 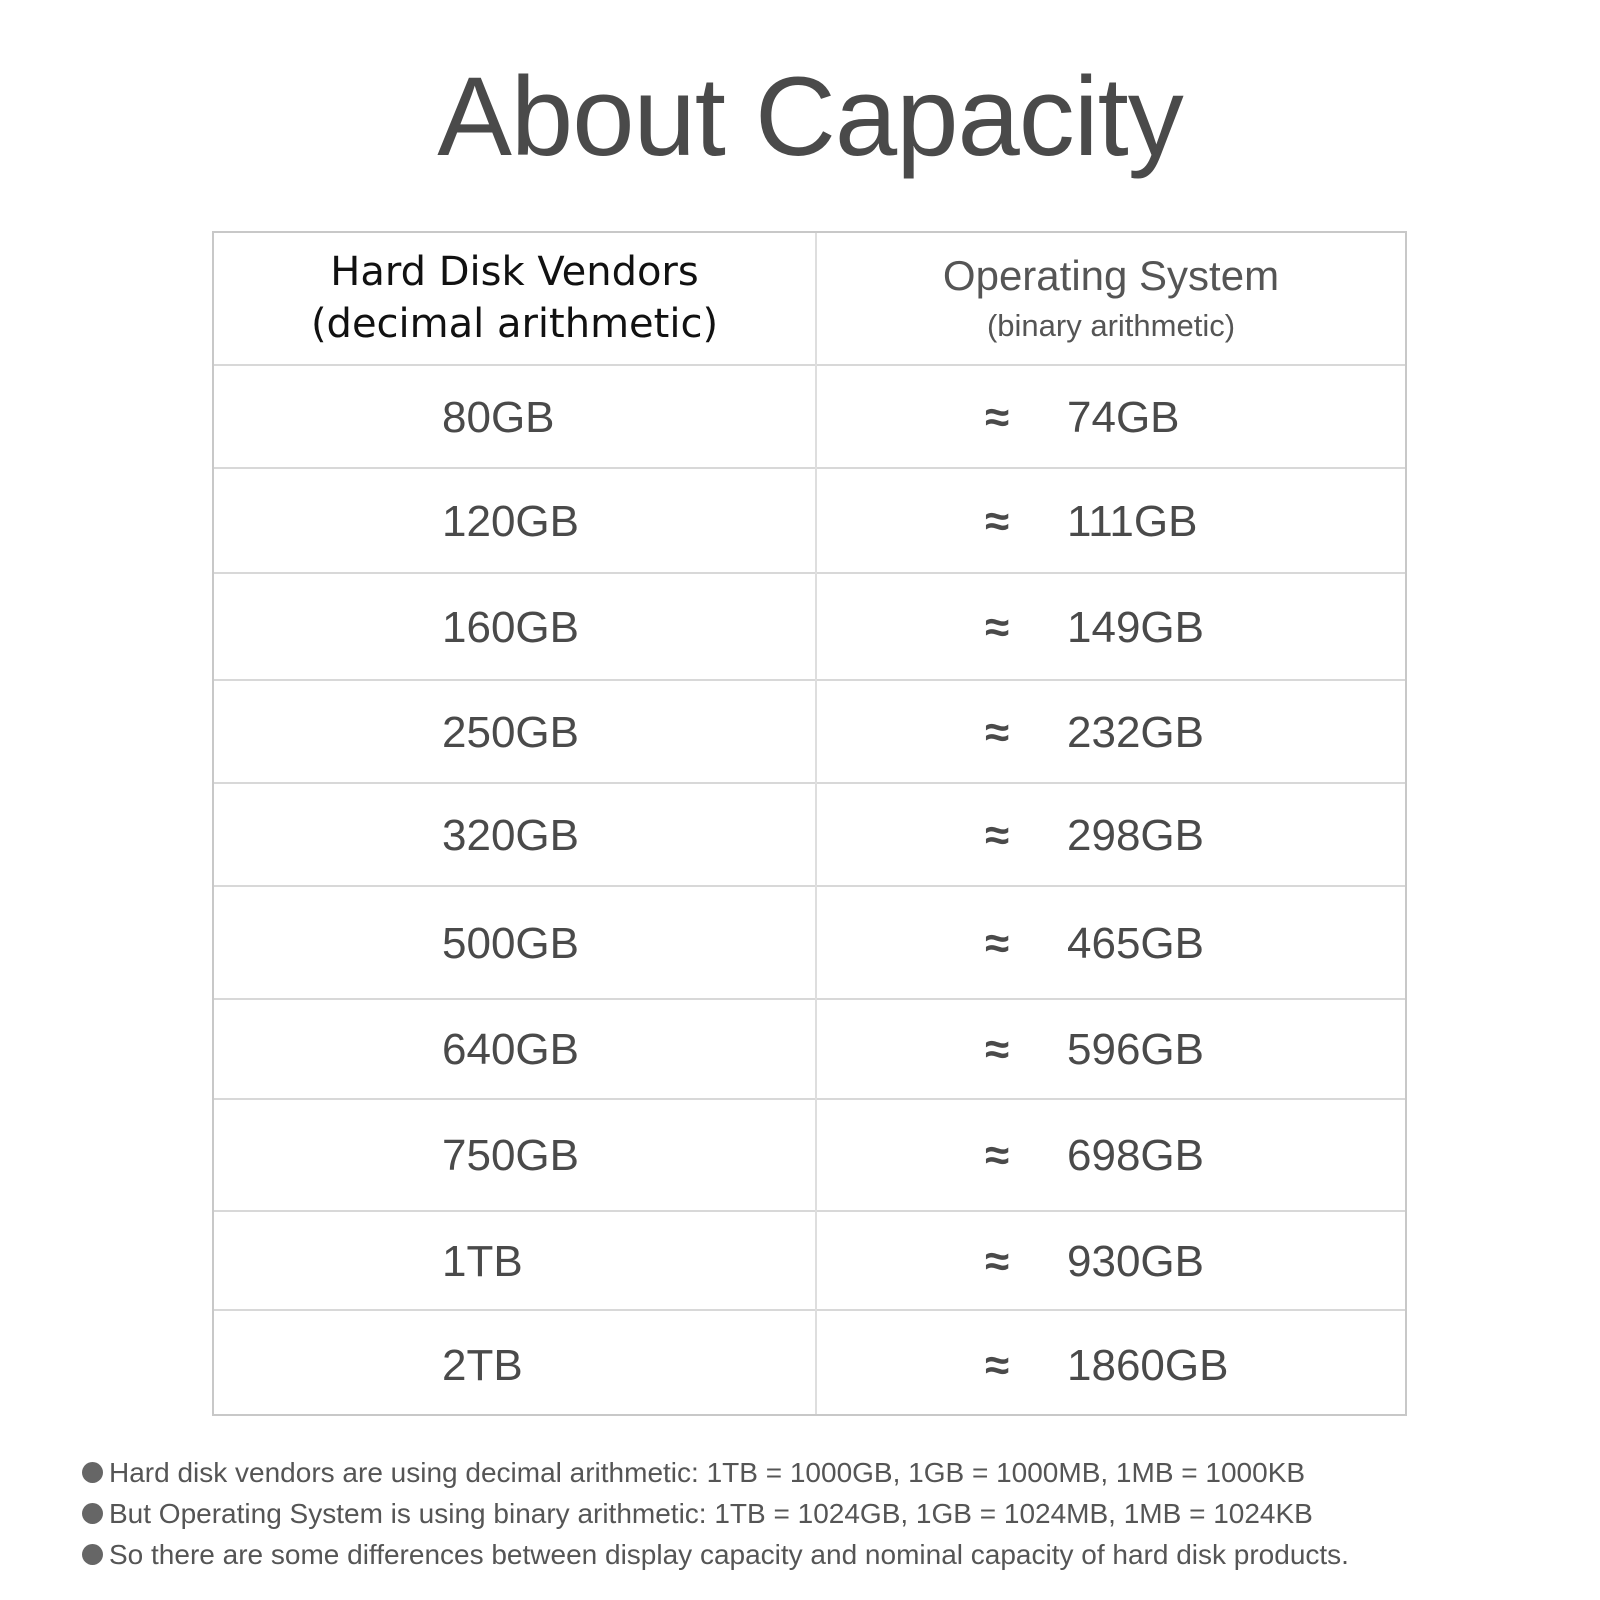 I want to click on vendor-capacity: 640GB, so click(x=510, y=1049).